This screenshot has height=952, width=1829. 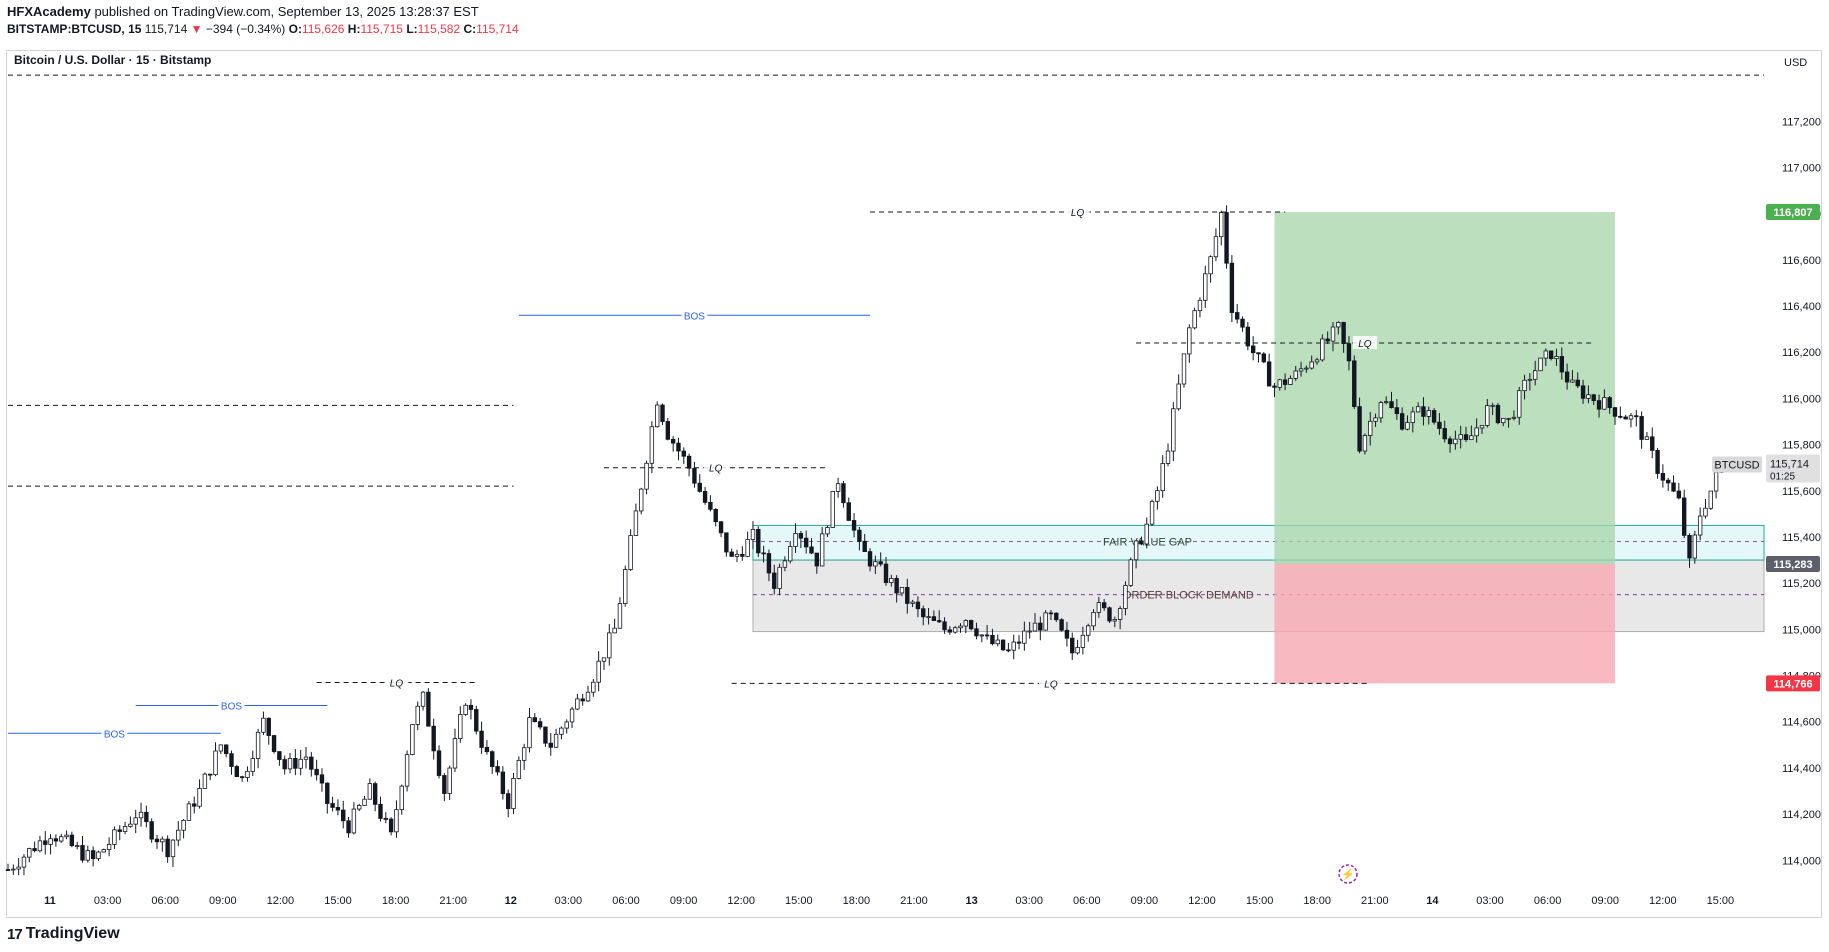 I want to click on x-tick-label: 03:00, so click(x=1029, y=901).